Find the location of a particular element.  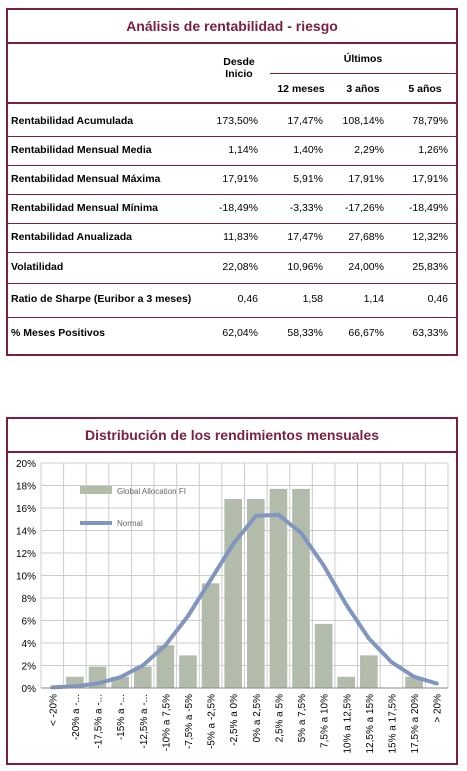

x-tick-label: 5% a 7,5% is located at coordinates (302, 718).